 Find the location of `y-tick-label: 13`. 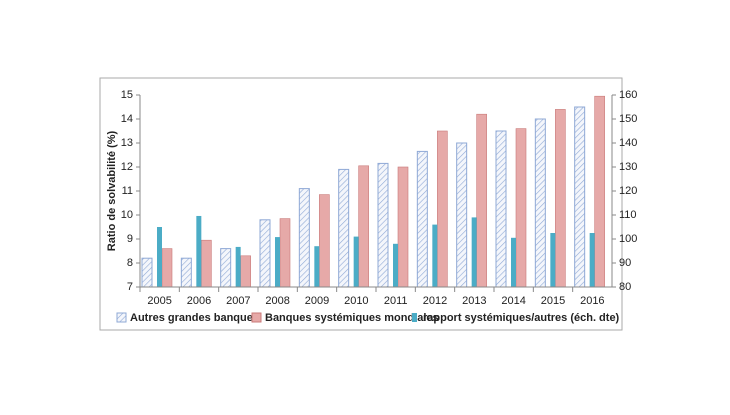

y-tick-label: 13 is located at coordinates (127, 143).